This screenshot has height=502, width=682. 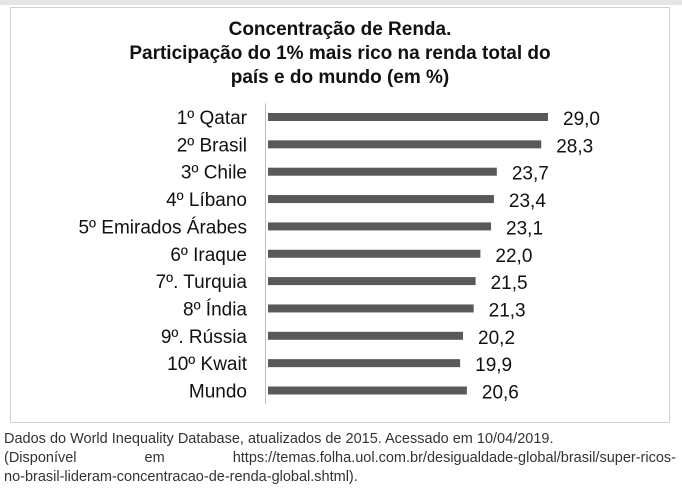 What do you see at coordinates (527, 201) in the screenshot?
I see `value-label: 23,4` at bounding box center [527, 201].